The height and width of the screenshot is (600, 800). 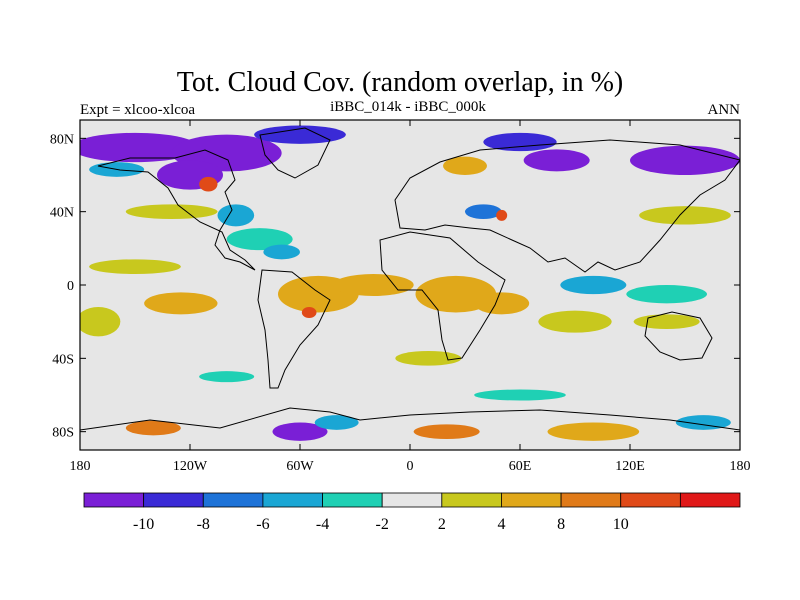 I want to click on colorbar-label: 2, so click(x=442, y=524).